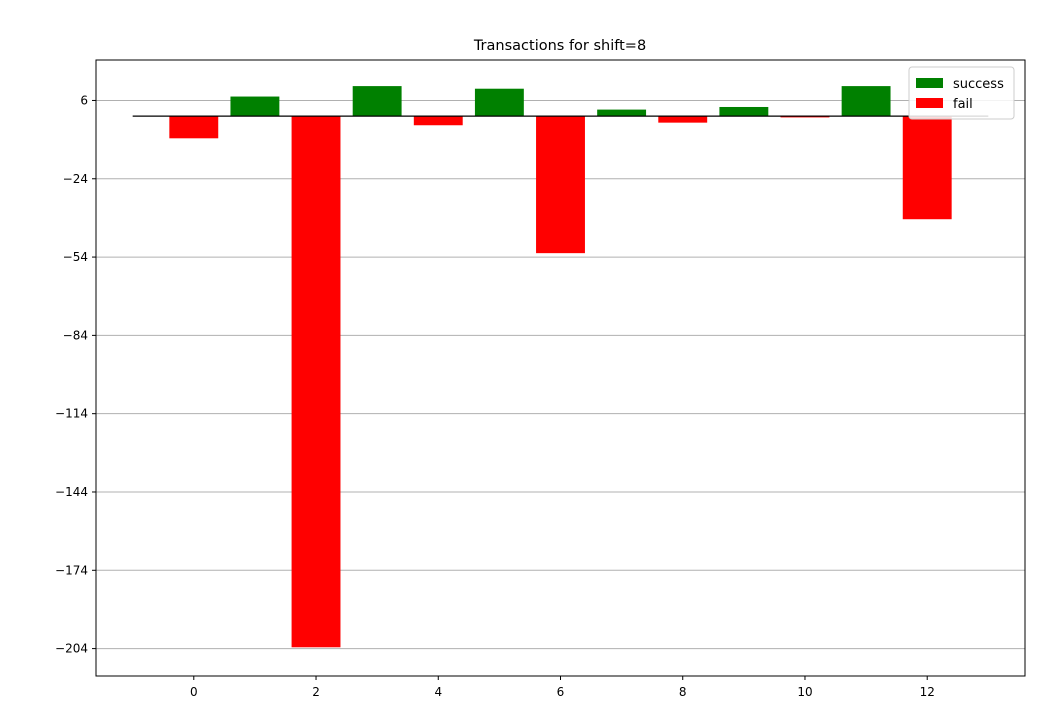 The height and width of the screenshot is (718, 1064). I want to click on y-tick-label: −84, so click(75, 335).